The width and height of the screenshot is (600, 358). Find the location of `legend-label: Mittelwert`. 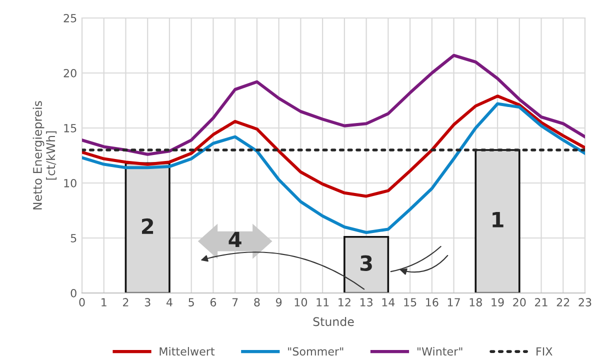

legend-label: Mittelwert is located at coordinates (187, 351).